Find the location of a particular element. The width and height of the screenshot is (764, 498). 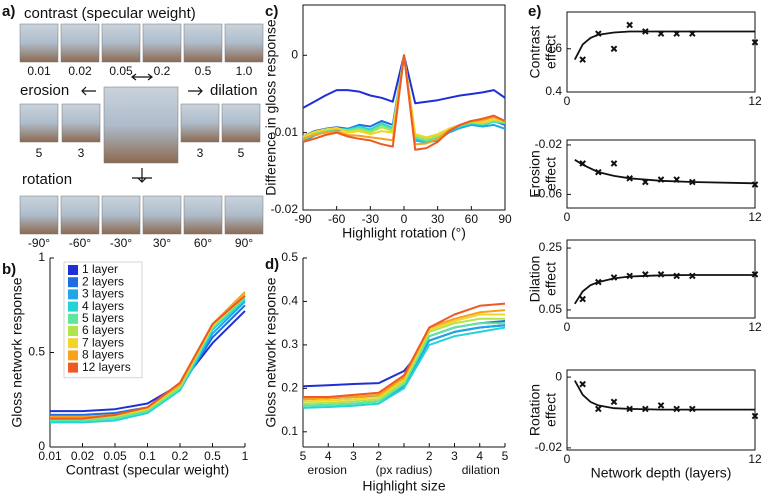

x-tick-label: -30 is located at coordinates (371, 219).